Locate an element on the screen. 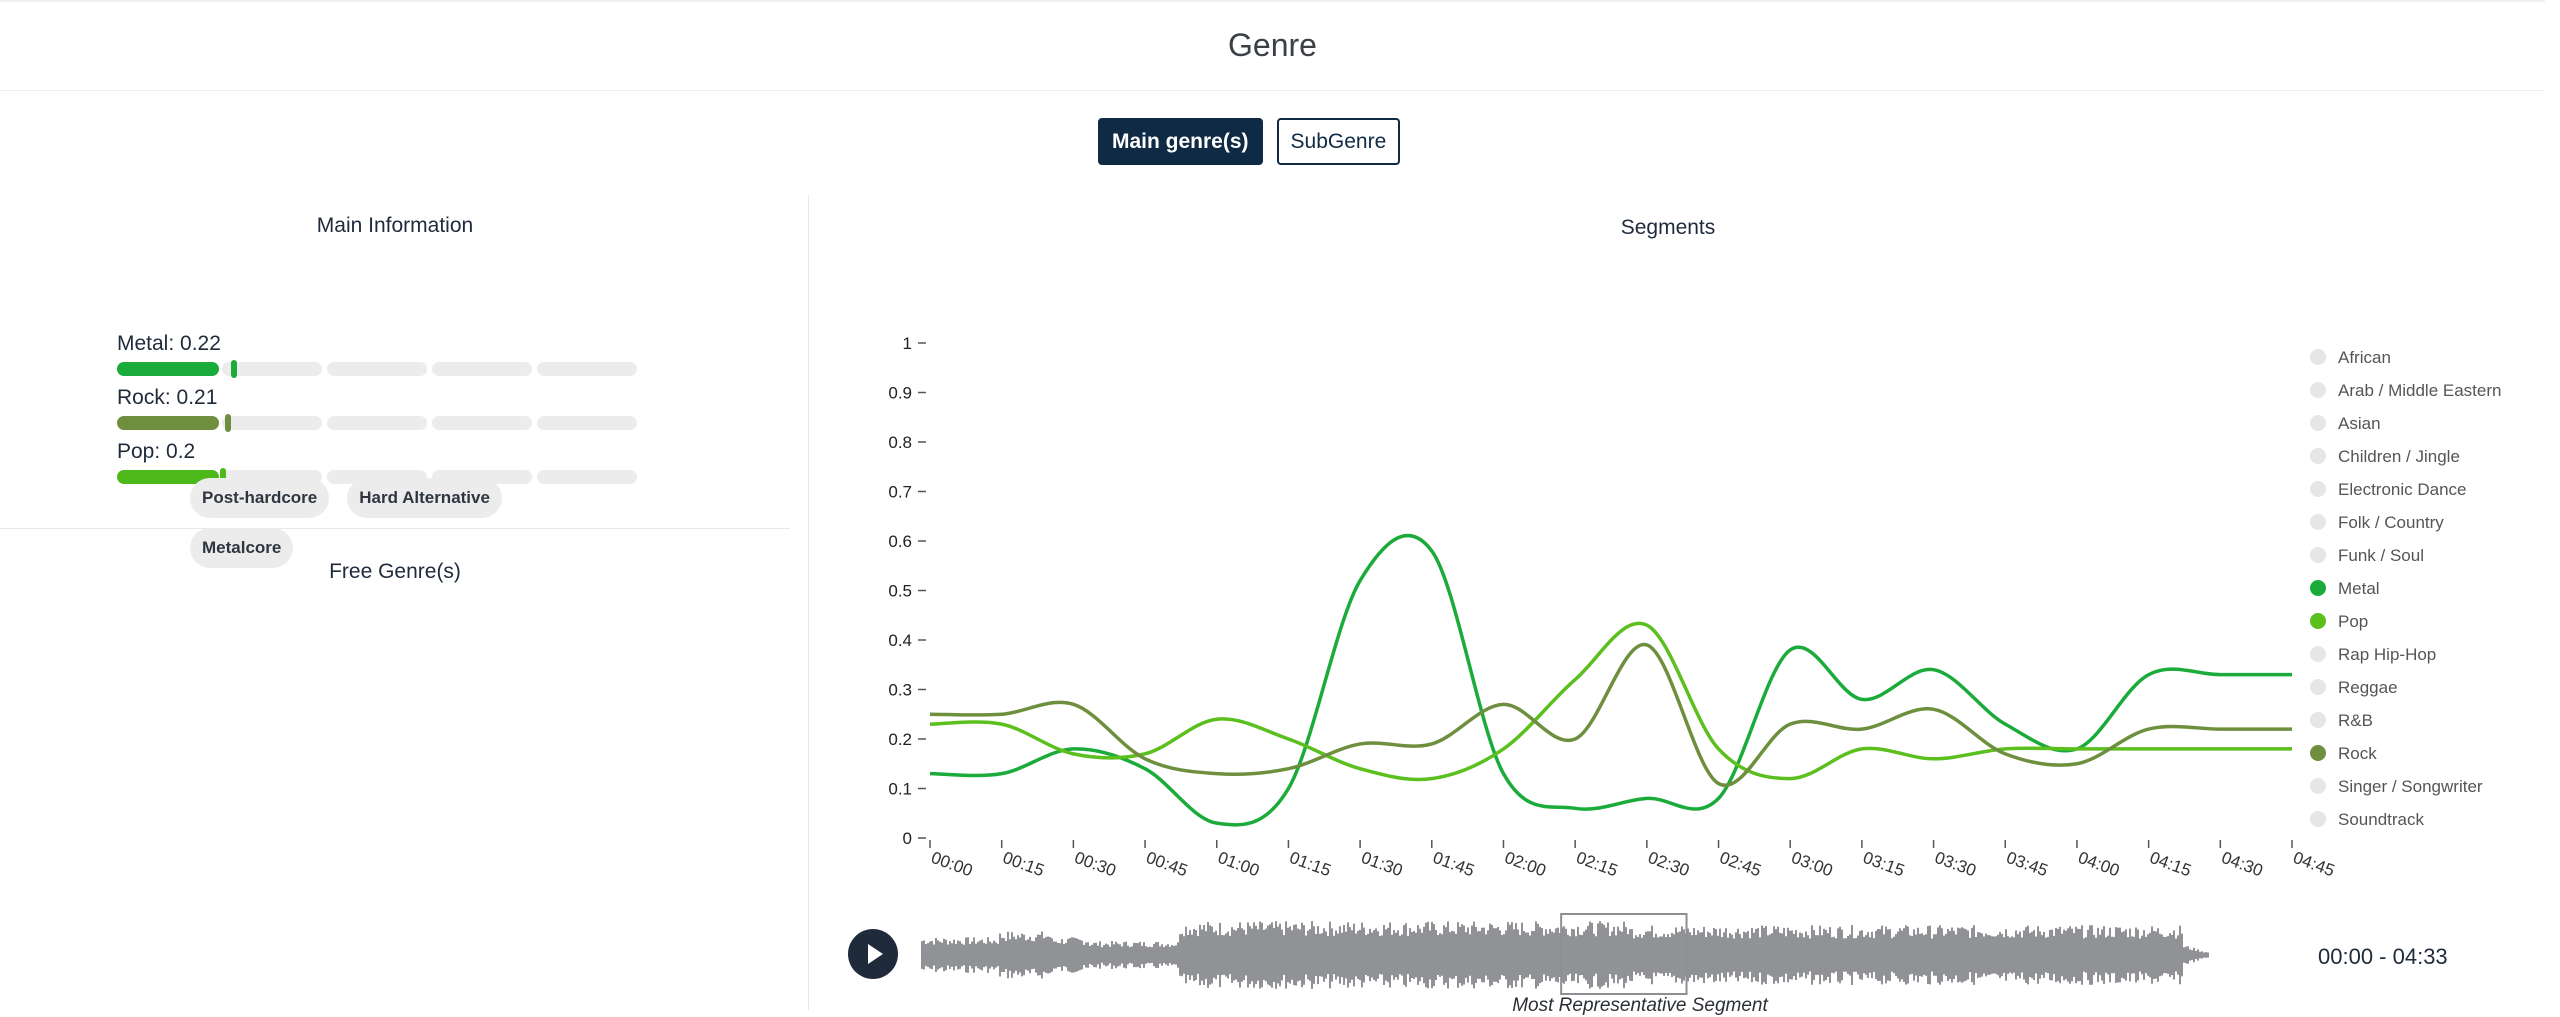 The width and height of the screenshot is (2560, 1017). y-tick-label: 0.3 is located at coordinates (900, 690).